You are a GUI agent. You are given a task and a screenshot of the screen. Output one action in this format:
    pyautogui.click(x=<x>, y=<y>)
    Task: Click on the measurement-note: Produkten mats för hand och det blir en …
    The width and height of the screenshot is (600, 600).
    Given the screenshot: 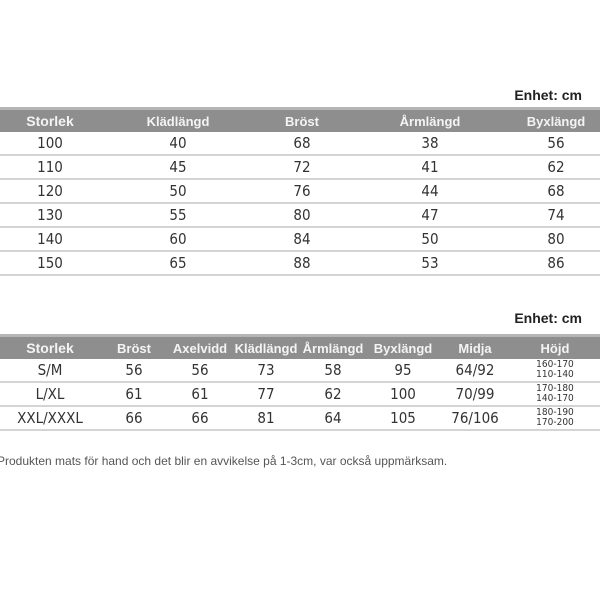 What is the action you would take?
    pyautogui.click(x=224, y=461)
    